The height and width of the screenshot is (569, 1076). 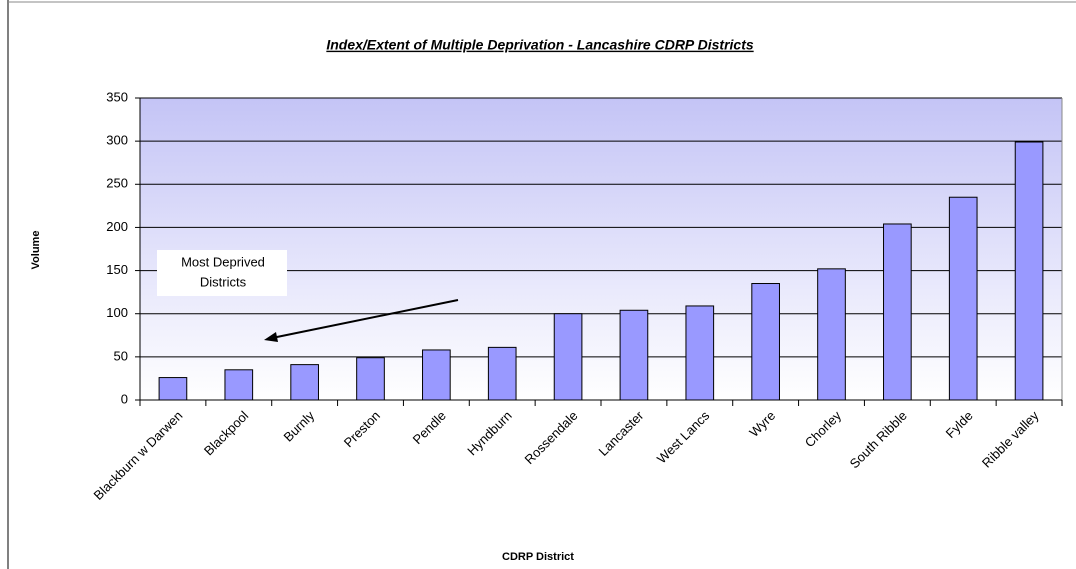 I want to click on y-tick-label: 50, so click(x=121, y=355).